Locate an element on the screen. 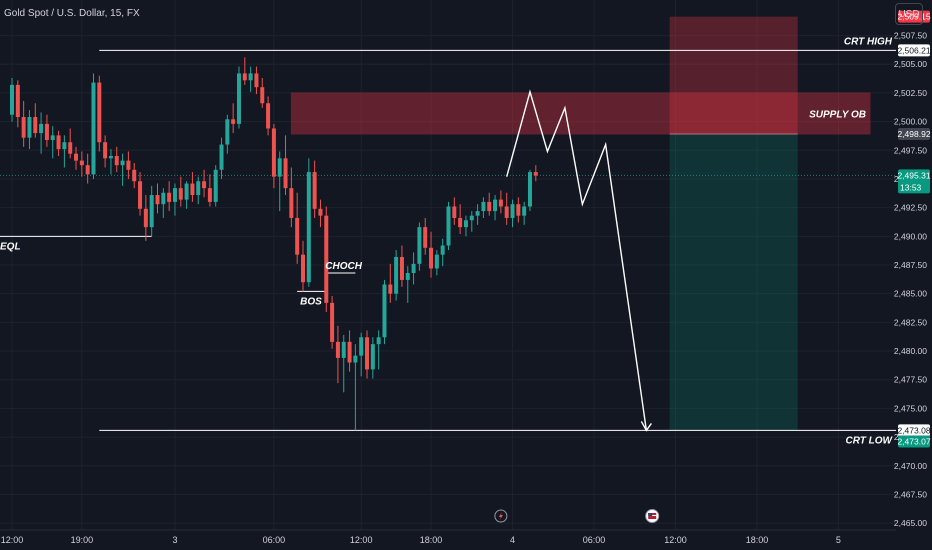 Image resolution: width=932 pixels, height=550 pixels. price-tag: 2,498.92 is located at coordinates (914, 133).